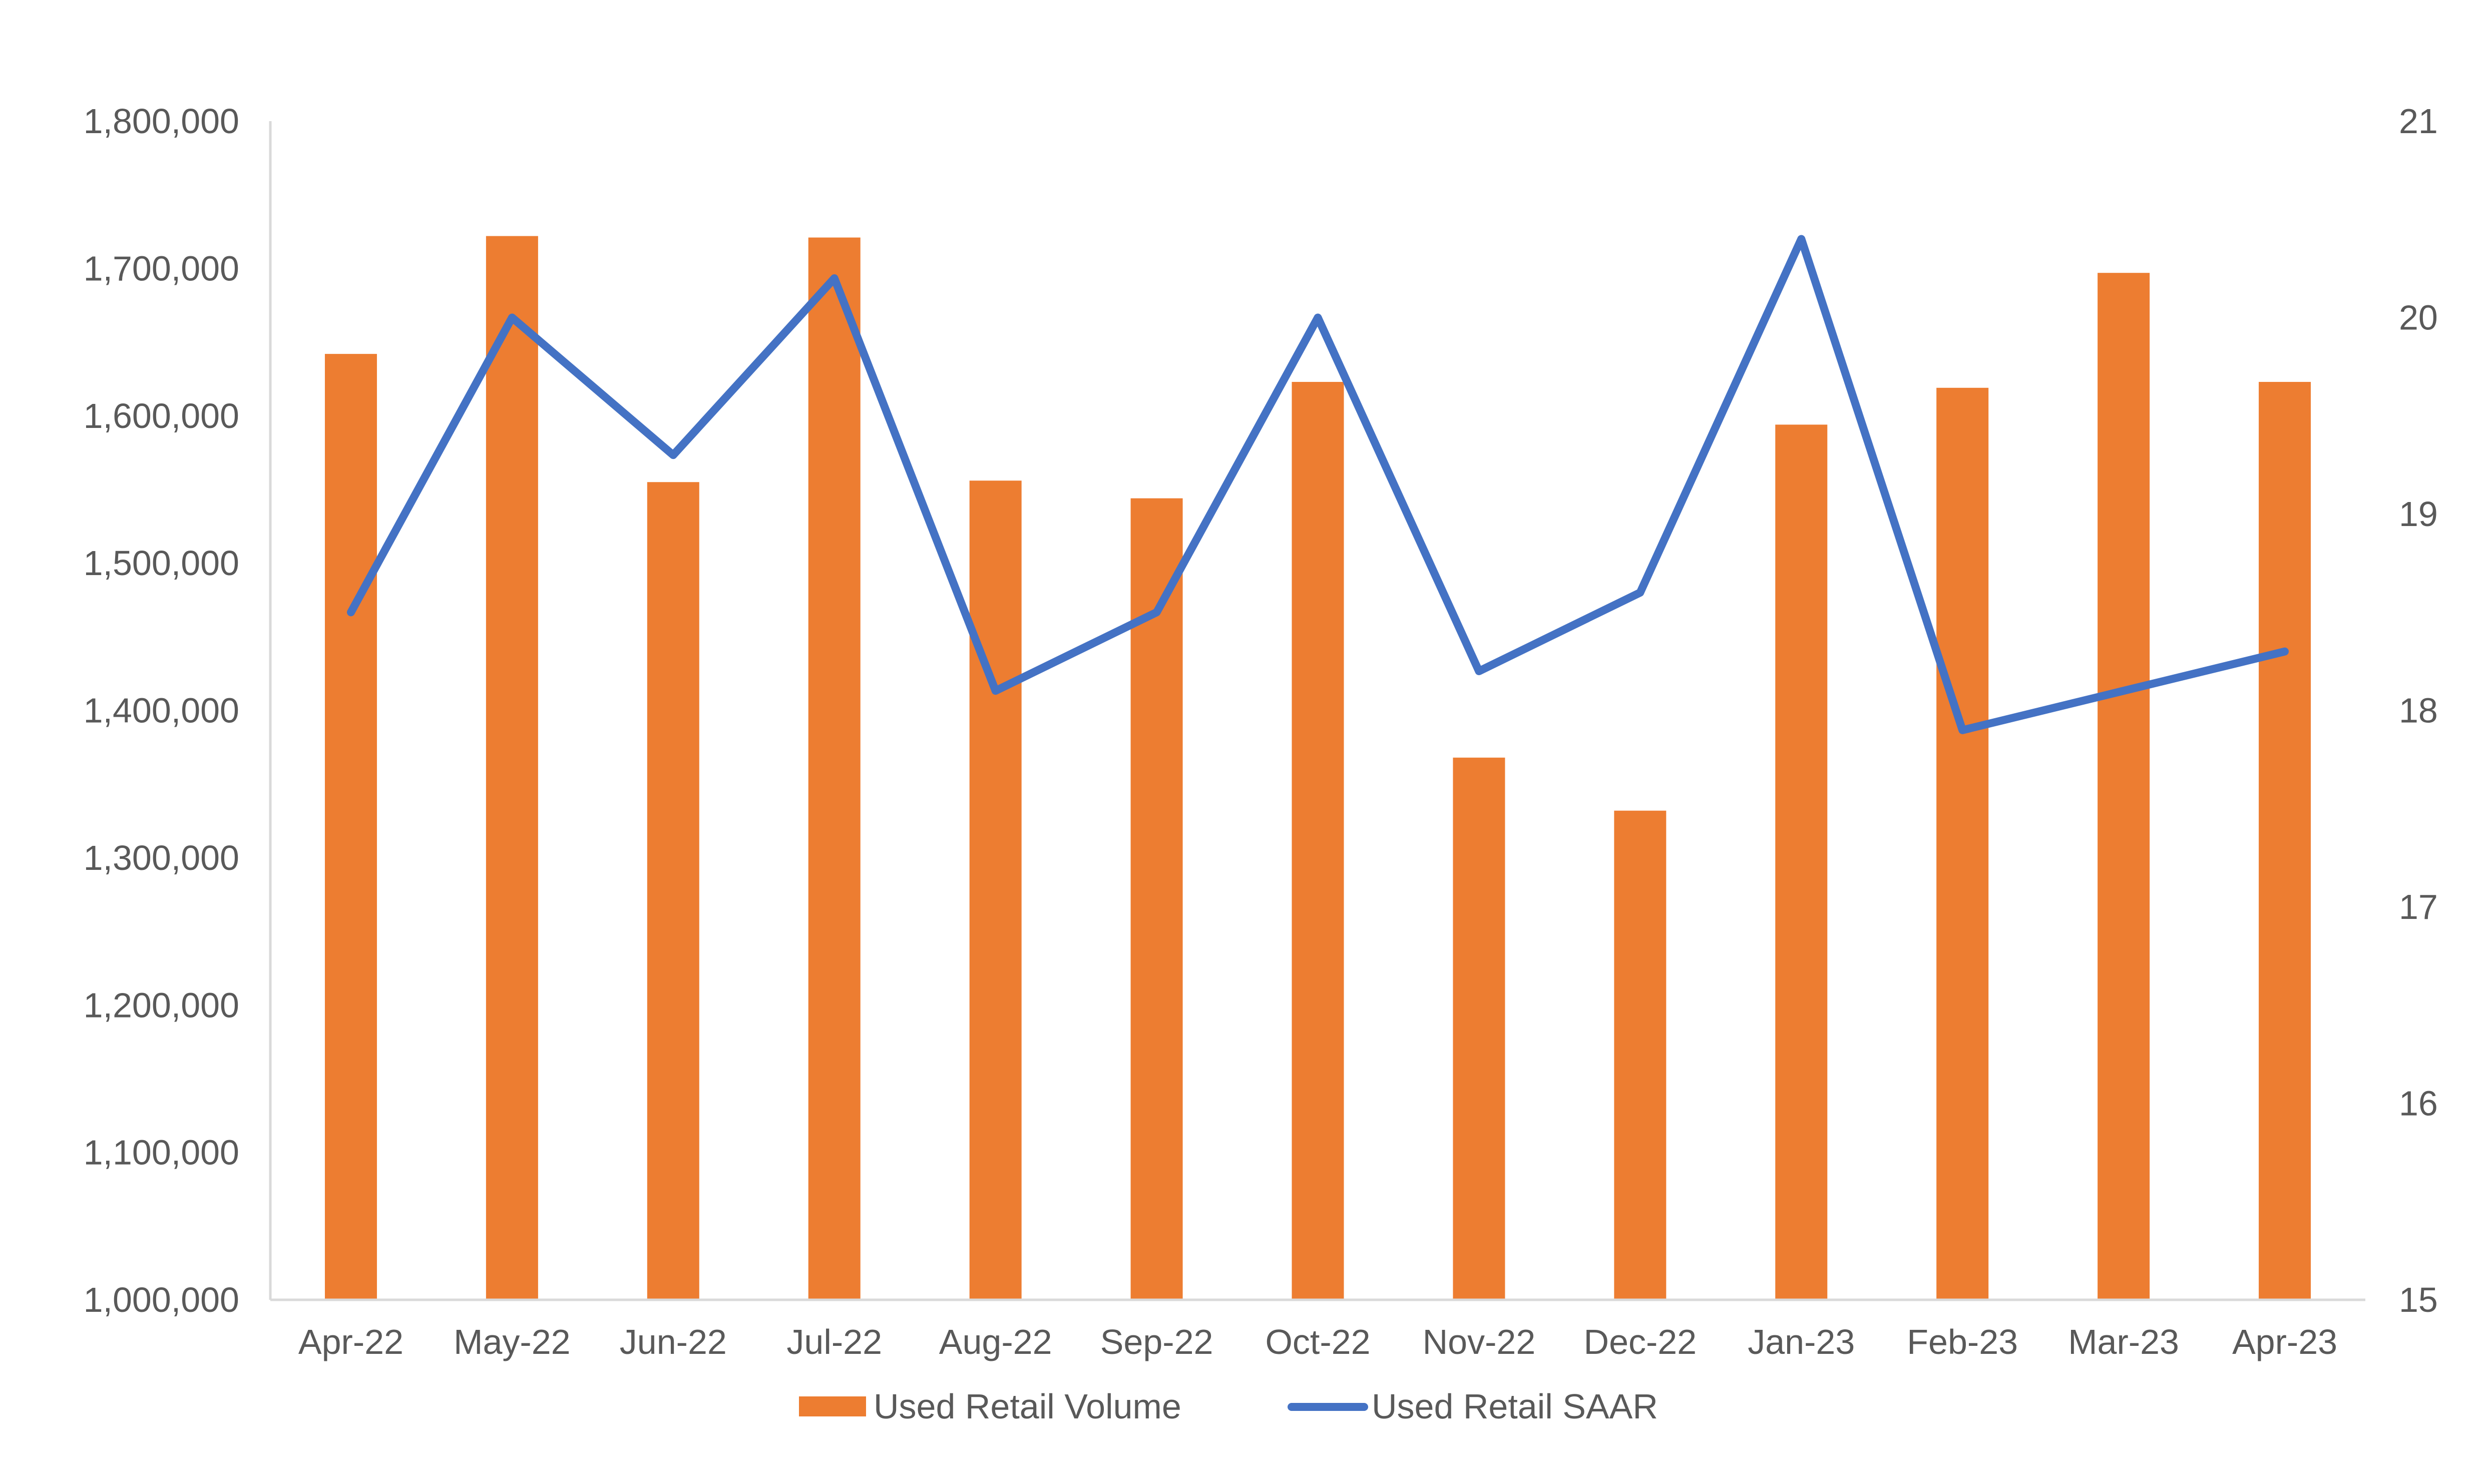 The image size is (2492, 1484). I want to click on x-tick-label: Oct-22, so click(1317, 1341).